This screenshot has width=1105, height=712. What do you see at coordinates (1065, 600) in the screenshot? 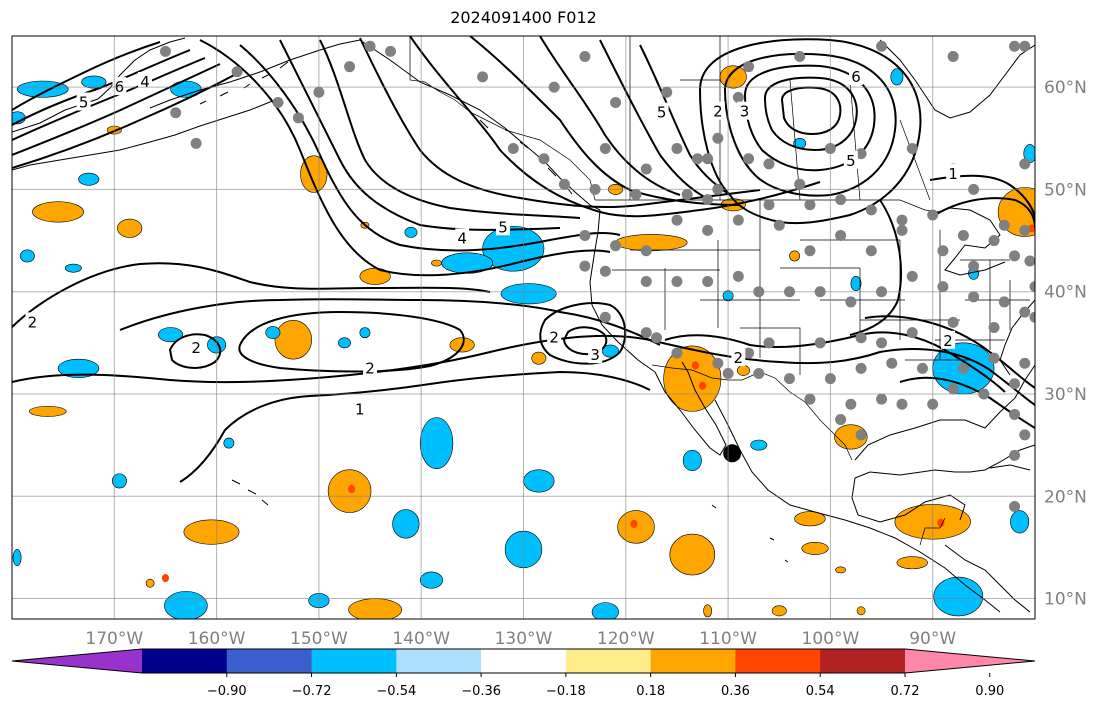
I see `latitude-label: 10°N` at bounding box center [1065, 600].